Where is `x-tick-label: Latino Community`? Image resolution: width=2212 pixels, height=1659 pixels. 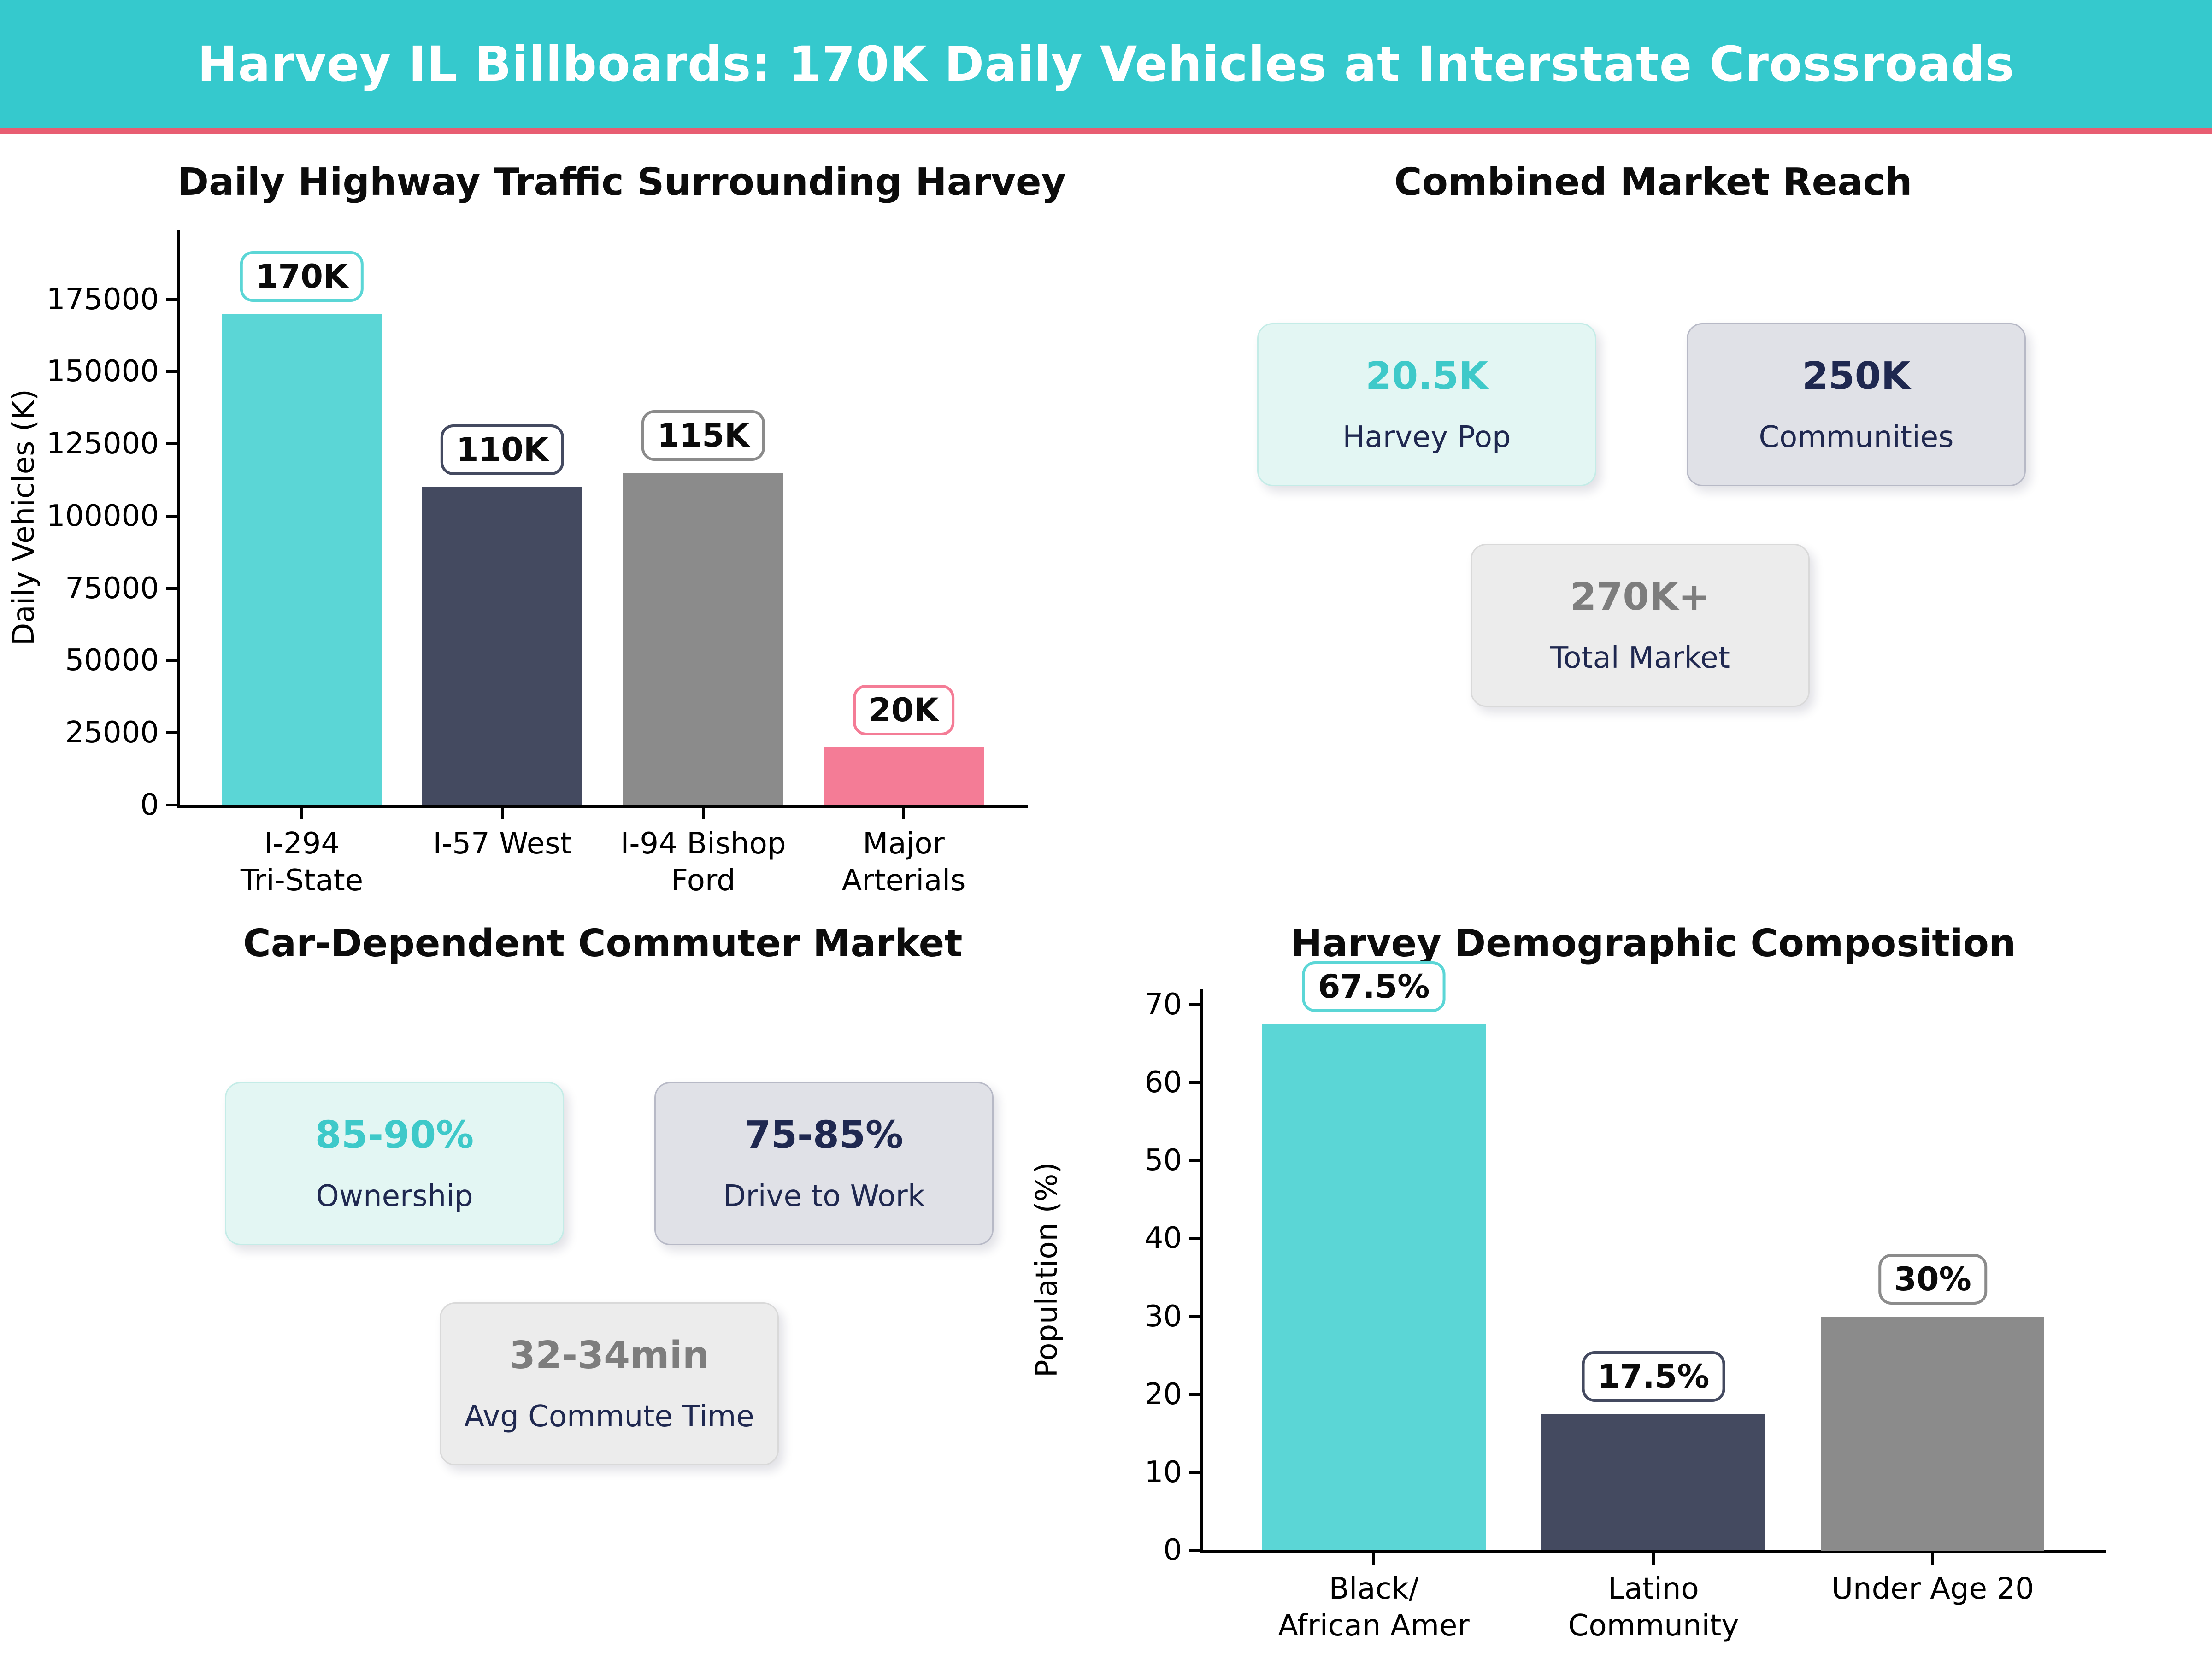
x-tick-label: Latino Community is located at coordinates (1653, 1607).